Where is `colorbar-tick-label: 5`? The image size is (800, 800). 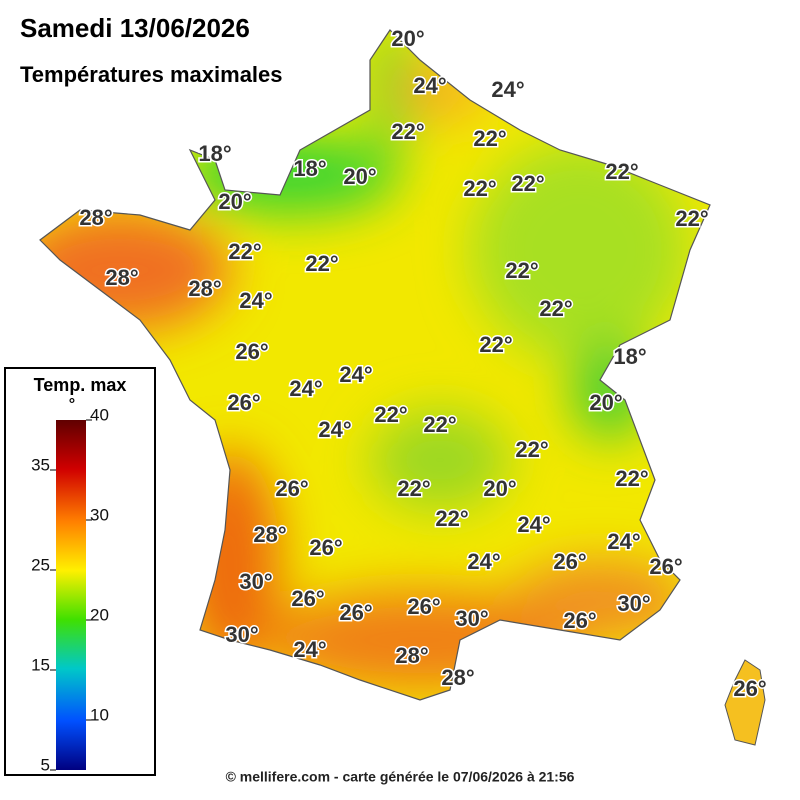
colorbar-tick-label: 5 is located at coordinates (45, 764).